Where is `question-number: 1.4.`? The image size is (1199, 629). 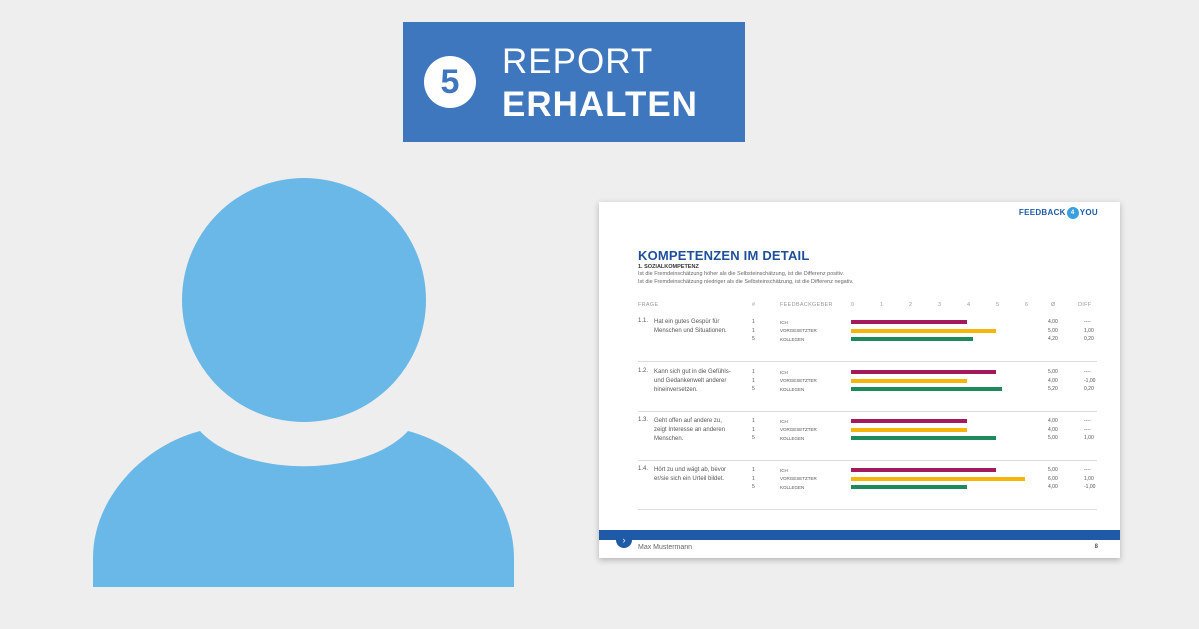 question-number: 1.4. is located at coordinates (643, 469).